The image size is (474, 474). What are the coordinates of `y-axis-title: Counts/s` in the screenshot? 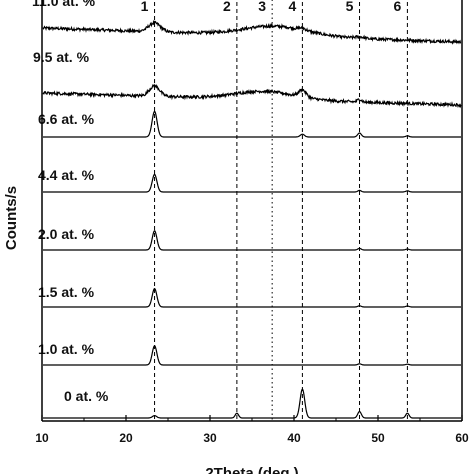 It's located at (11, 218).